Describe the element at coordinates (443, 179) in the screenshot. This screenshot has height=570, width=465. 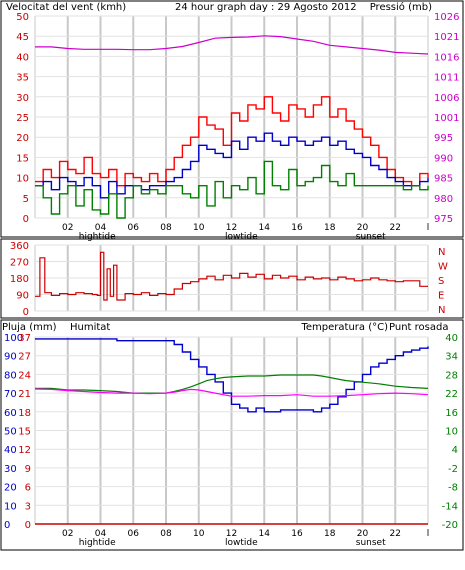
I see `pressure-tick-2: 985` at that location.